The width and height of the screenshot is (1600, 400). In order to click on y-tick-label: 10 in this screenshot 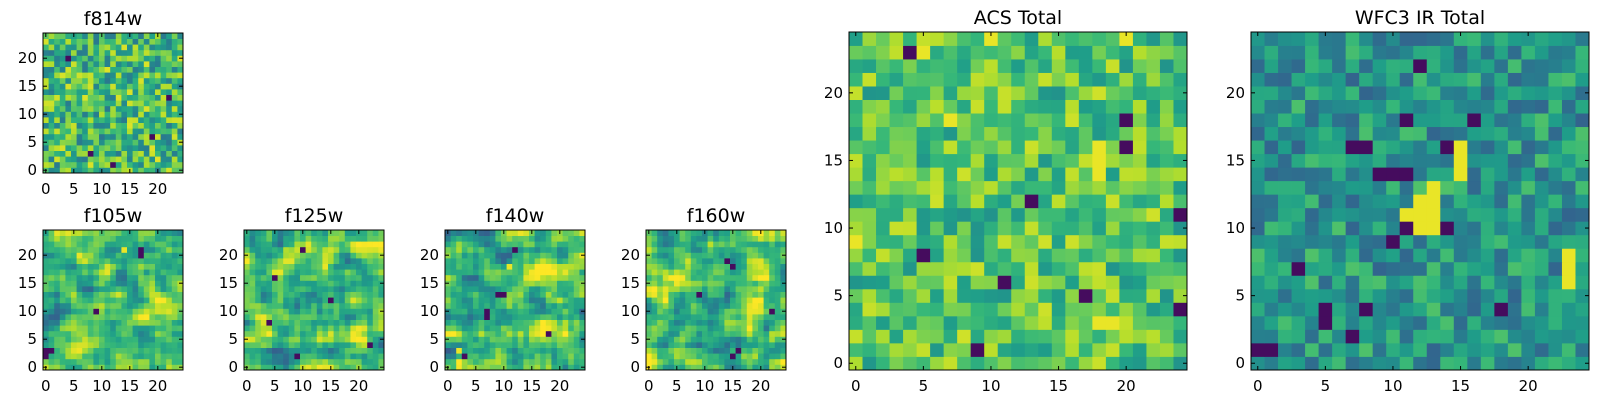, I will do `click(630, 311)`.